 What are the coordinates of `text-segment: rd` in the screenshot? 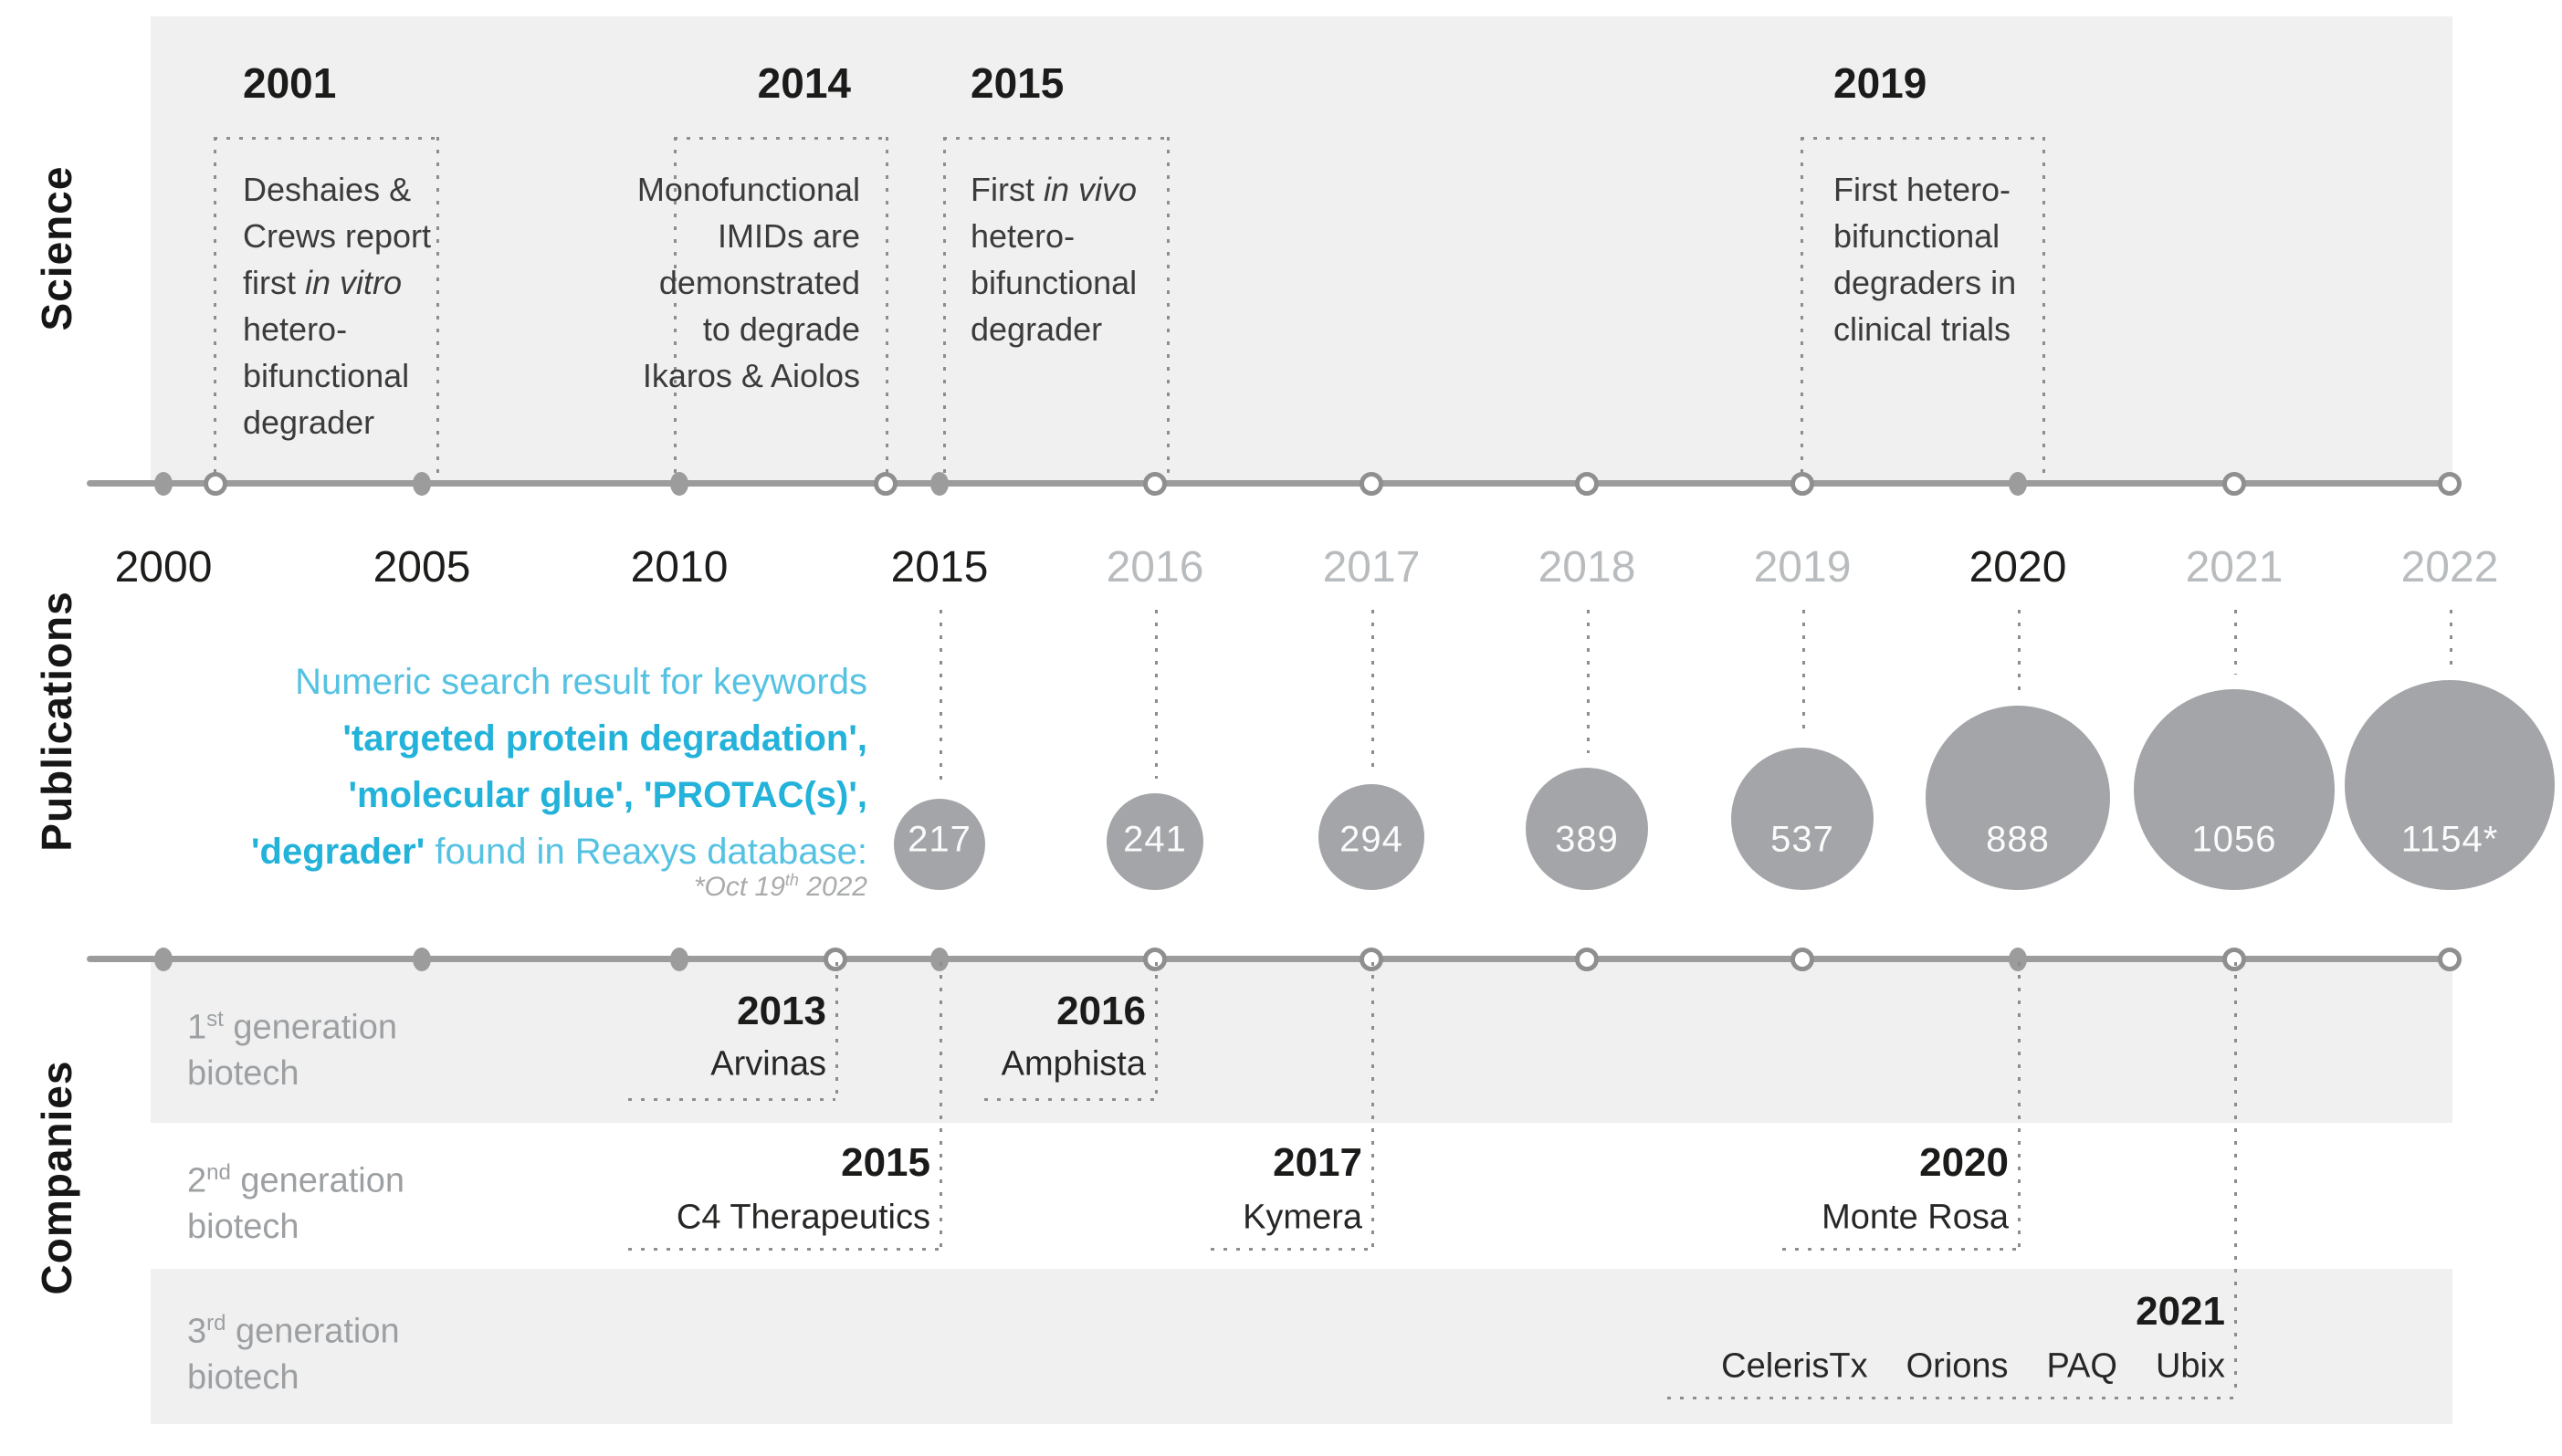 It's located at (216, 1323).